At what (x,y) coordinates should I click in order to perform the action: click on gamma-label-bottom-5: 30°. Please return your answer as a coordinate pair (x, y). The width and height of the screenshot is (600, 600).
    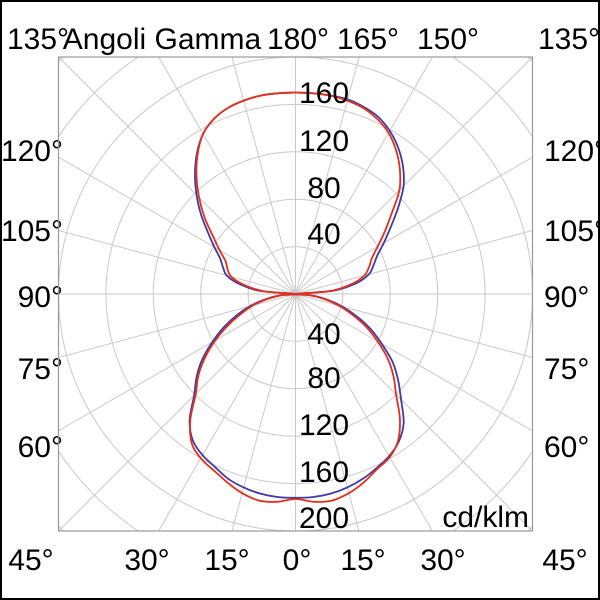
    Looking at the image, I should click on (442, 560).